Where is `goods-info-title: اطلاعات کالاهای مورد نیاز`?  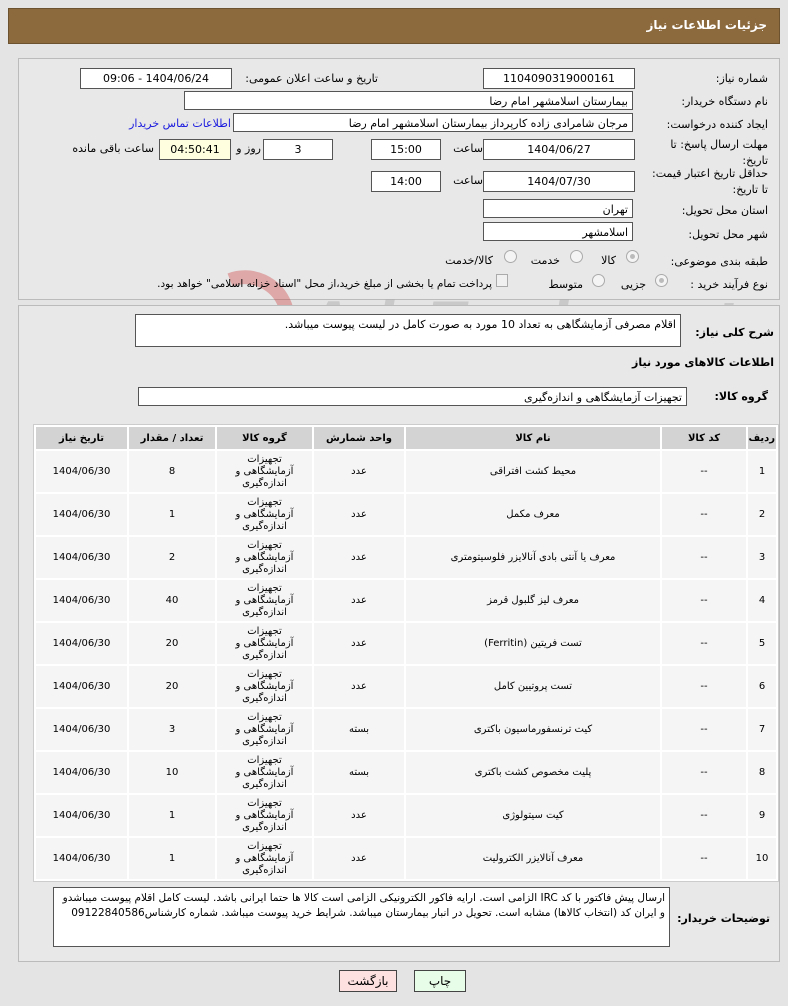
goods-info-title: اطلاعات کالاهای مورد نیاز is located at coordinates (703, 362).